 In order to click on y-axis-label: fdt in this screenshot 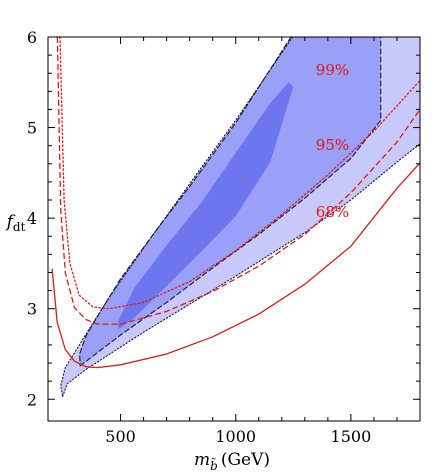, I will do `click(15, 223)`.